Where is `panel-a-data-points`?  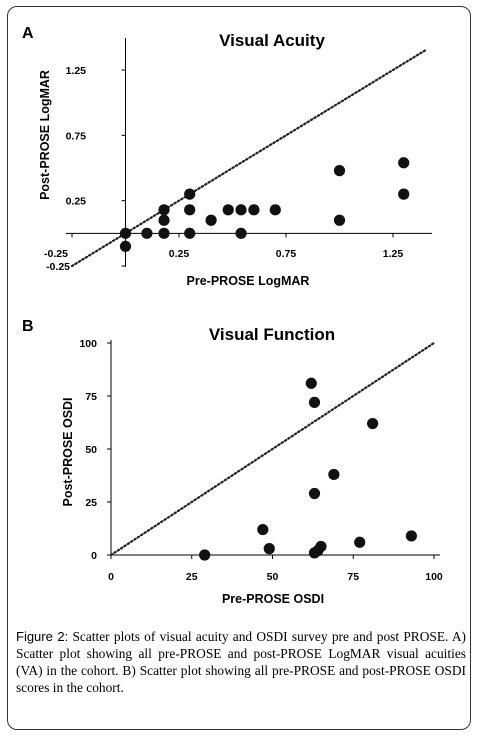
panel-a-data-points is located at coordinates (264, 204).